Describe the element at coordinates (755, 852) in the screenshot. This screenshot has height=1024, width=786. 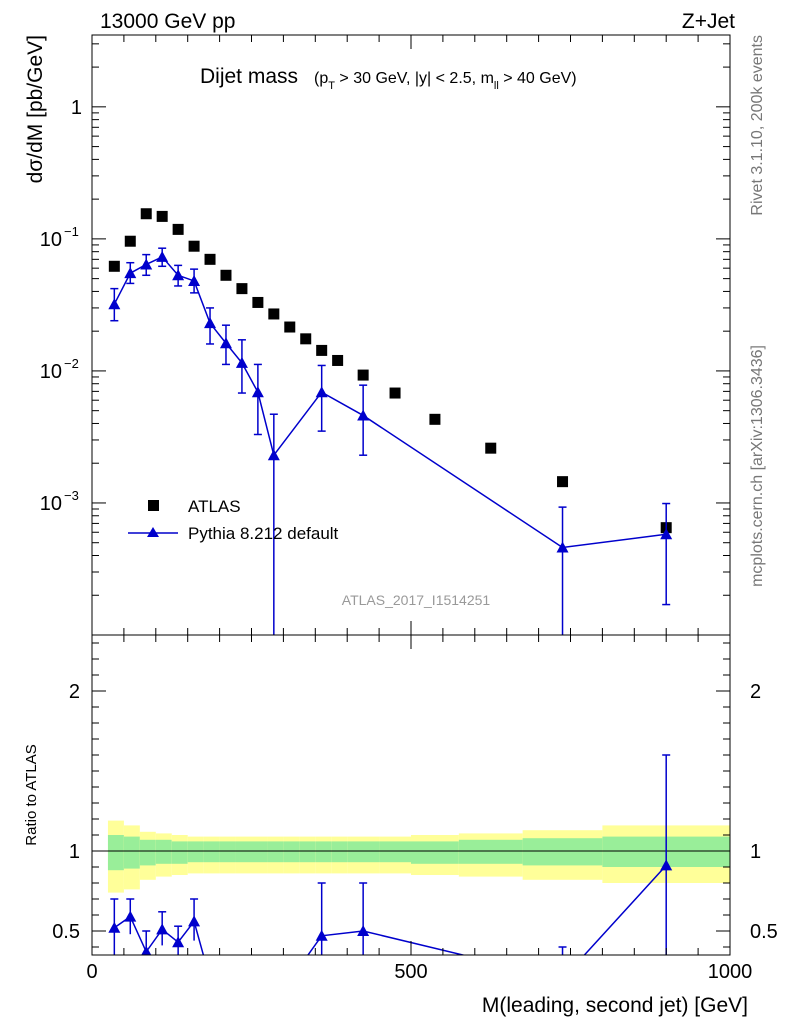
I see `ratio-y-tick-label-right: 1` at that location.